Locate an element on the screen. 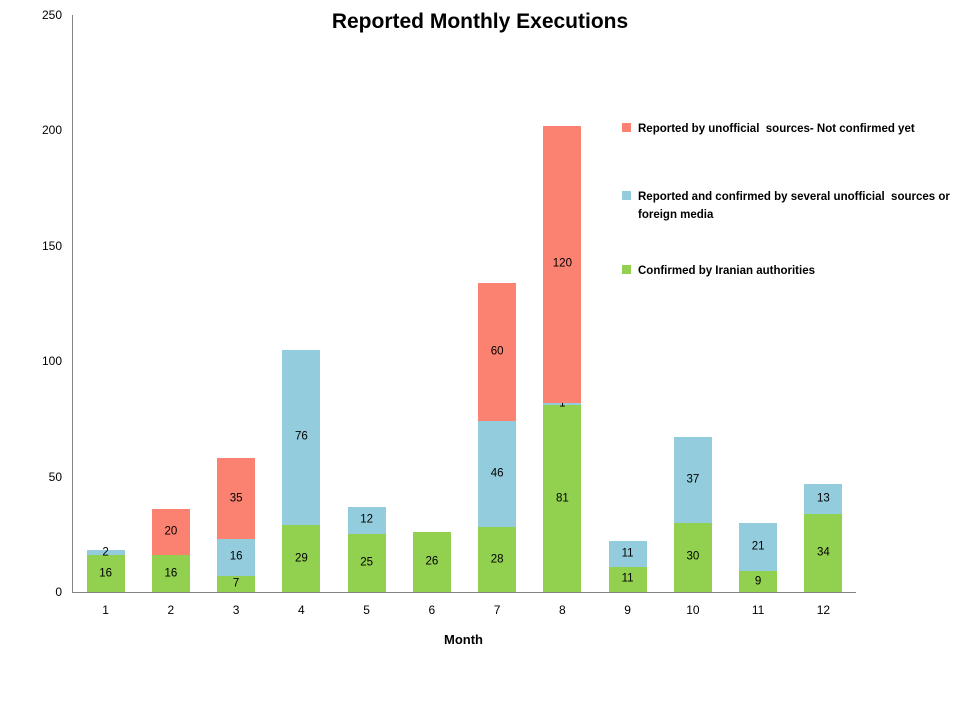 The width and height of the screenshot is (960, 720). bar-segment: 30 is located at coordinates (692, 557).